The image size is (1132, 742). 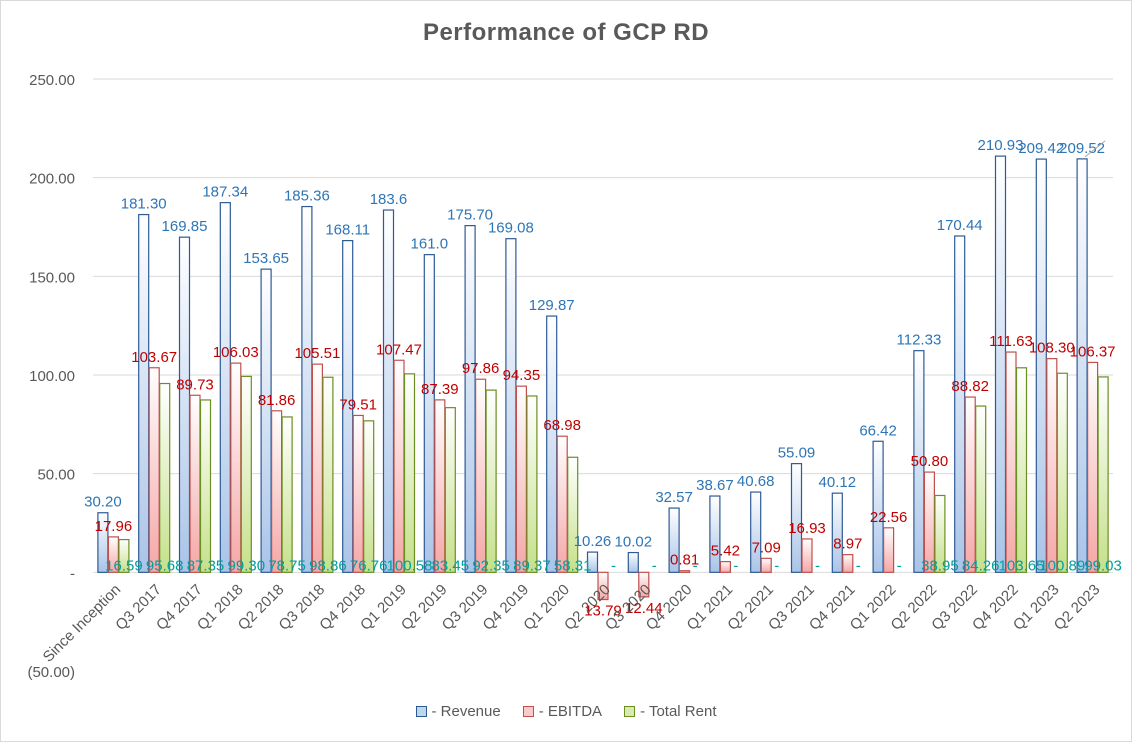 What do you see at coordinates (236, 352) in the screenshot?
I see `data-label-ebitda: 106.03` at bounding box center [236, 352].